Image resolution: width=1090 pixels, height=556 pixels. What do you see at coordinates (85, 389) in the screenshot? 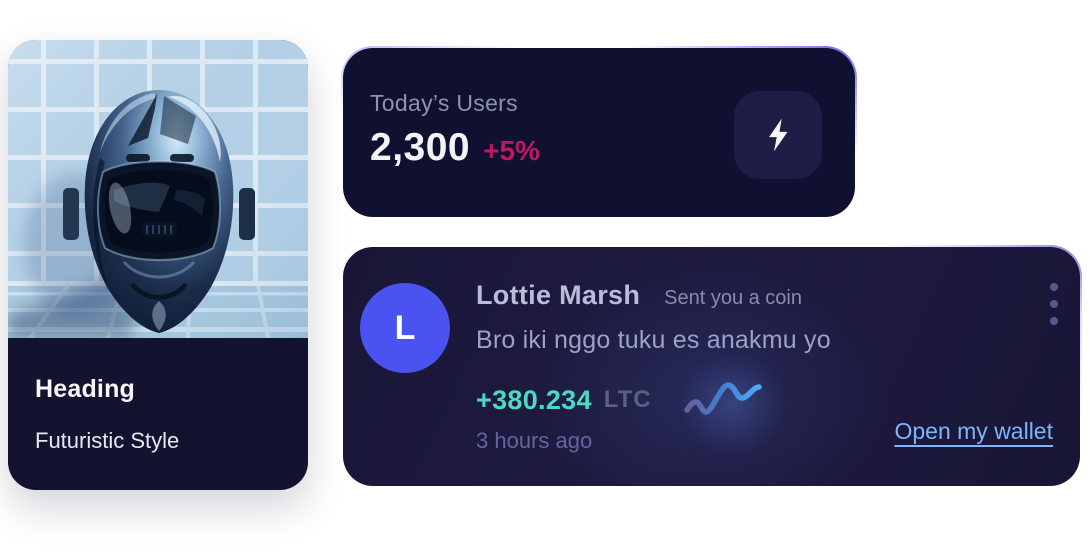
I see `card-heading: Heading` at bounding box center [85, 389].